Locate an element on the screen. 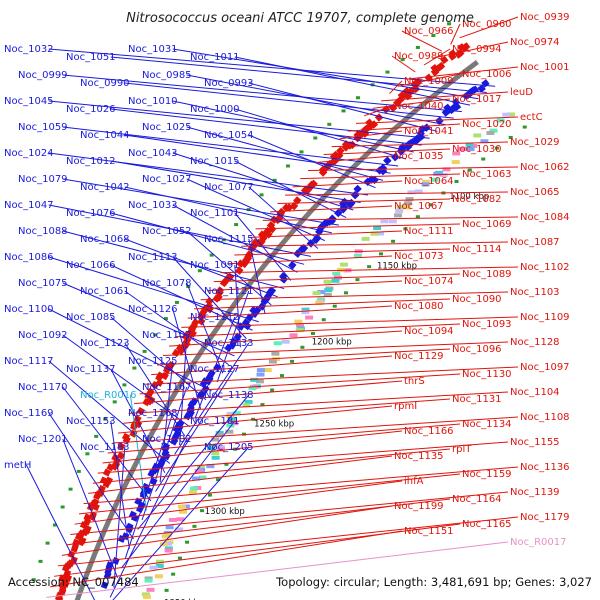 This screenshot has width=600, height=600. gene-label-left: Noc_1047 is located at coordinates (29, 205).